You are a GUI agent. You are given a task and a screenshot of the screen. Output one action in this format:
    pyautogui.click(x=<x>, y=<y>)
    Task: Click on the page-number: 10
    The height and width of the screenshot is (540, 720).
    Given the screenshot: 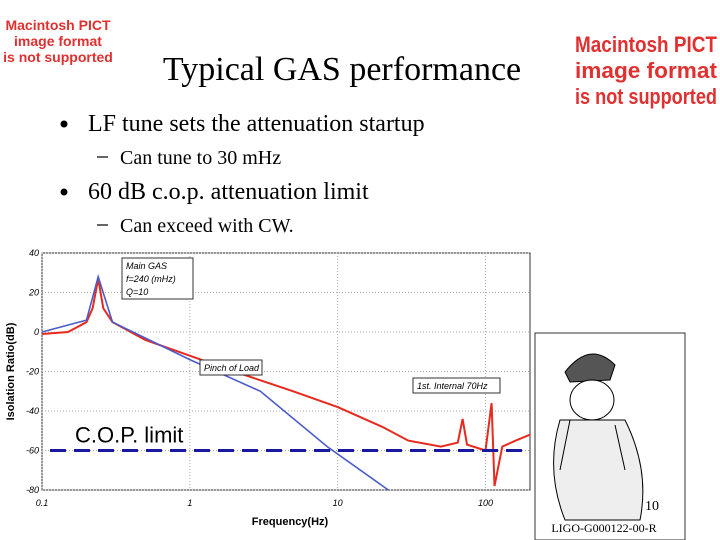 What is the action you would take?
    pyautogui.click(x=652, y=506)
    